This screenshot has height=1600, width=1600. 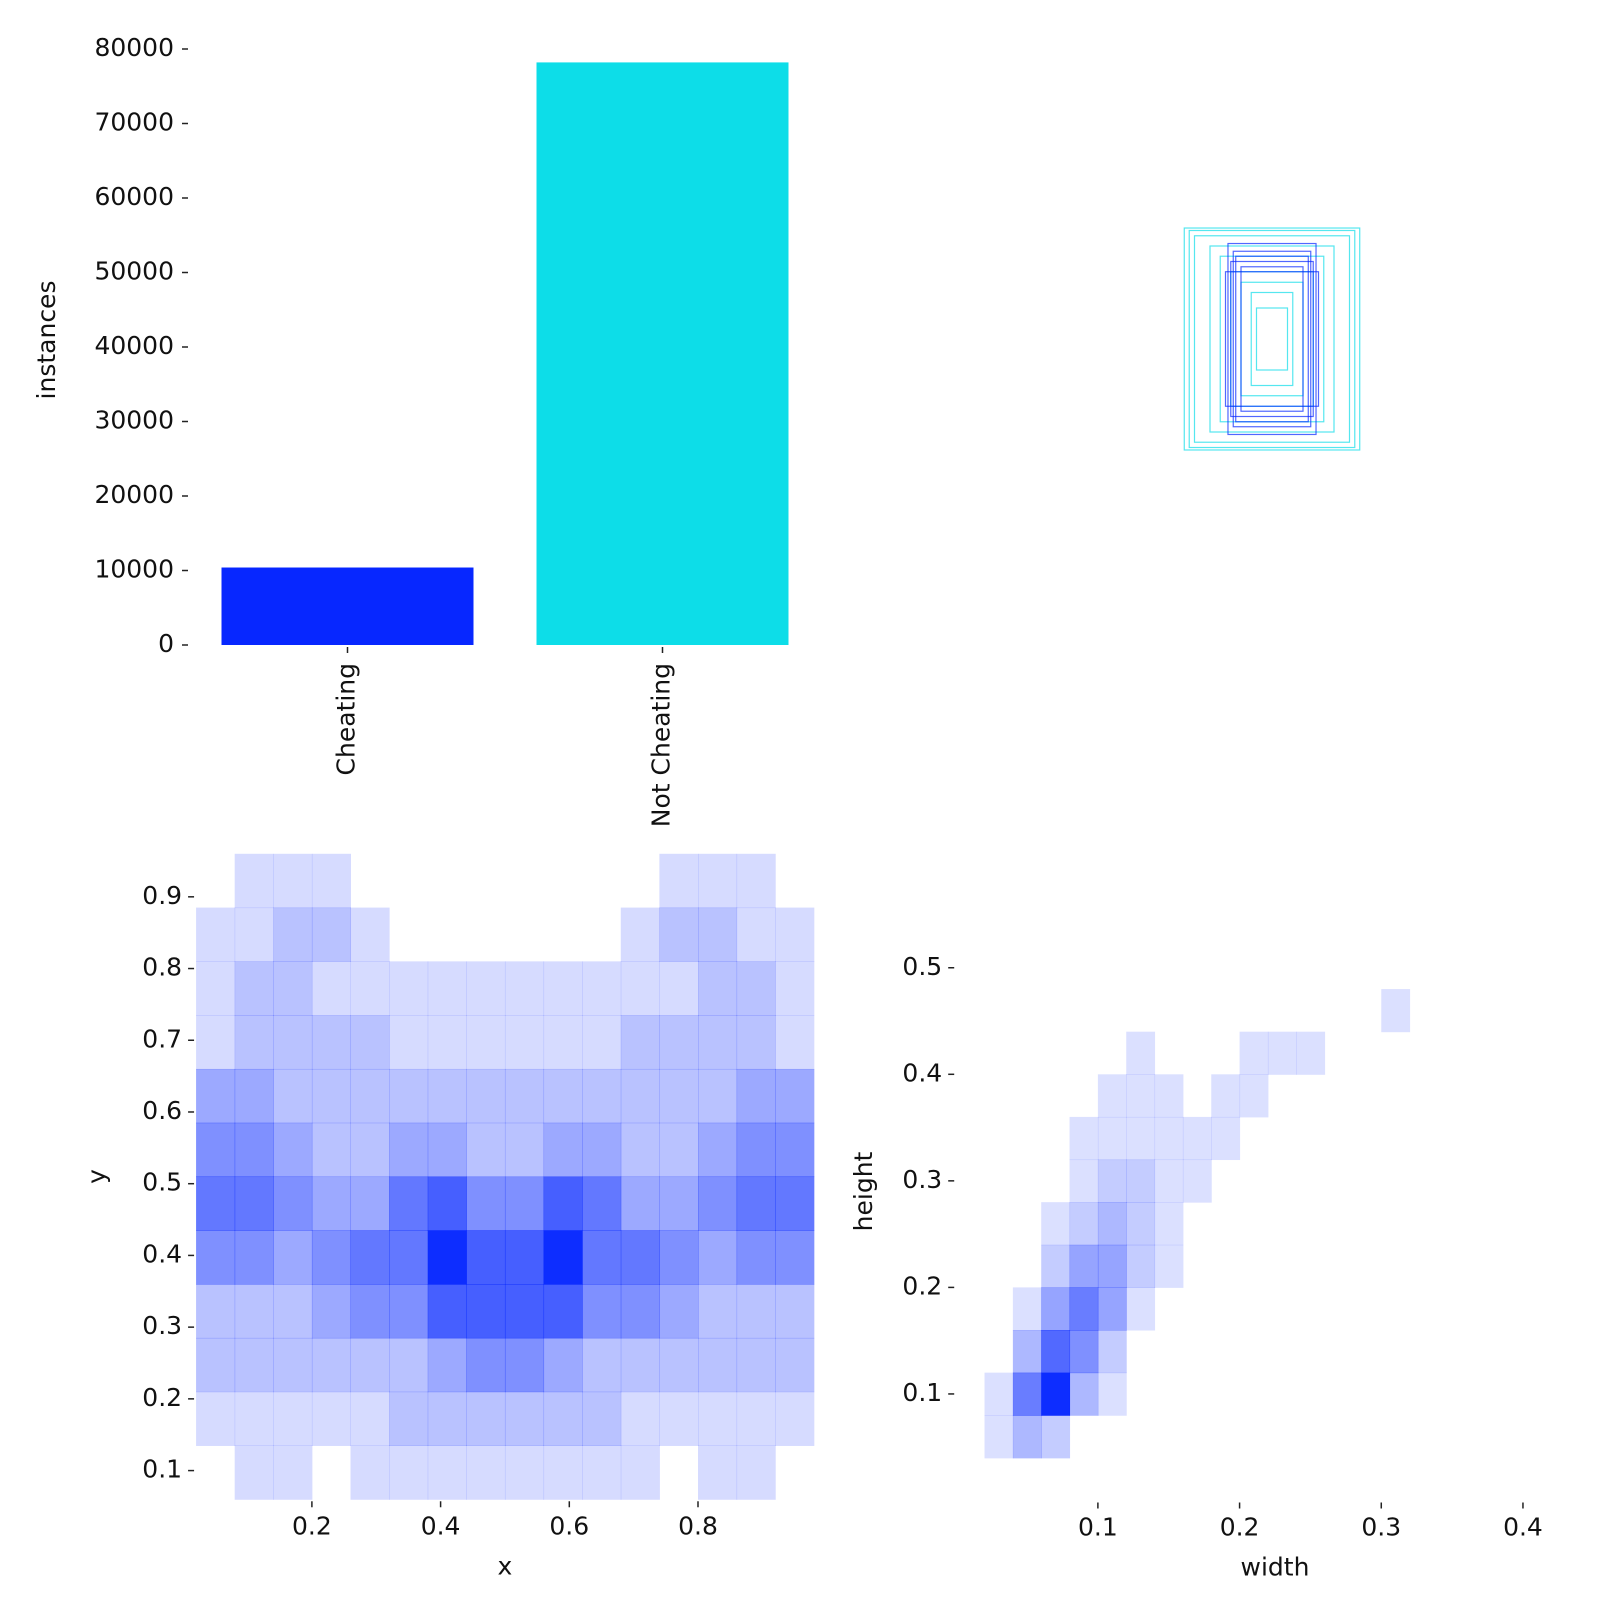 I want to click on y-tick-label: 0.5, so click(x=922, y=966).